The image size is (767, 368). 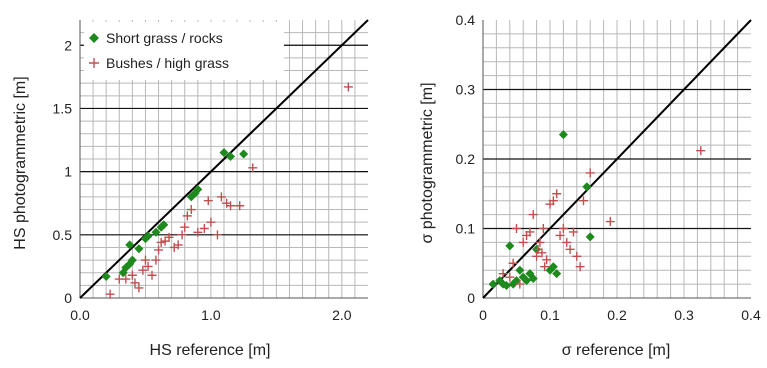 I want to click on y-tick-label: 0.3, so click(x=466, y=90).